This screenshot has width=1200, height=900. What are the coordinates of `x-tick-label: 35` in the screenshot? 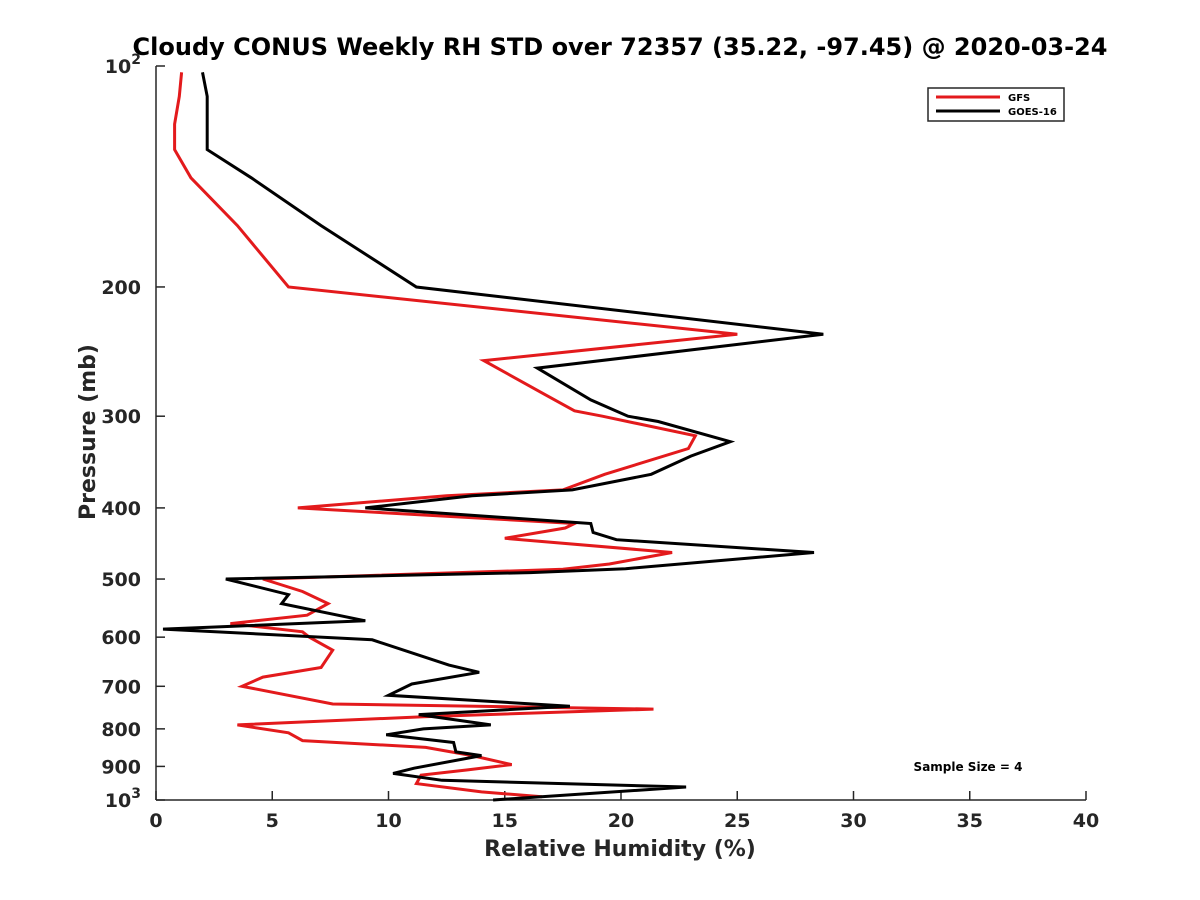 It's located at (970, 821).